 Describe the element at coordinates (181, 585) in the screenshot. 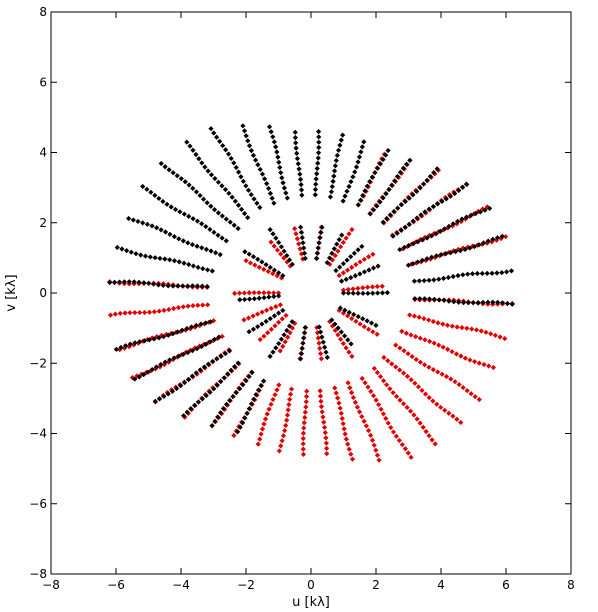

I see `x-tick-label: −4` at that location.